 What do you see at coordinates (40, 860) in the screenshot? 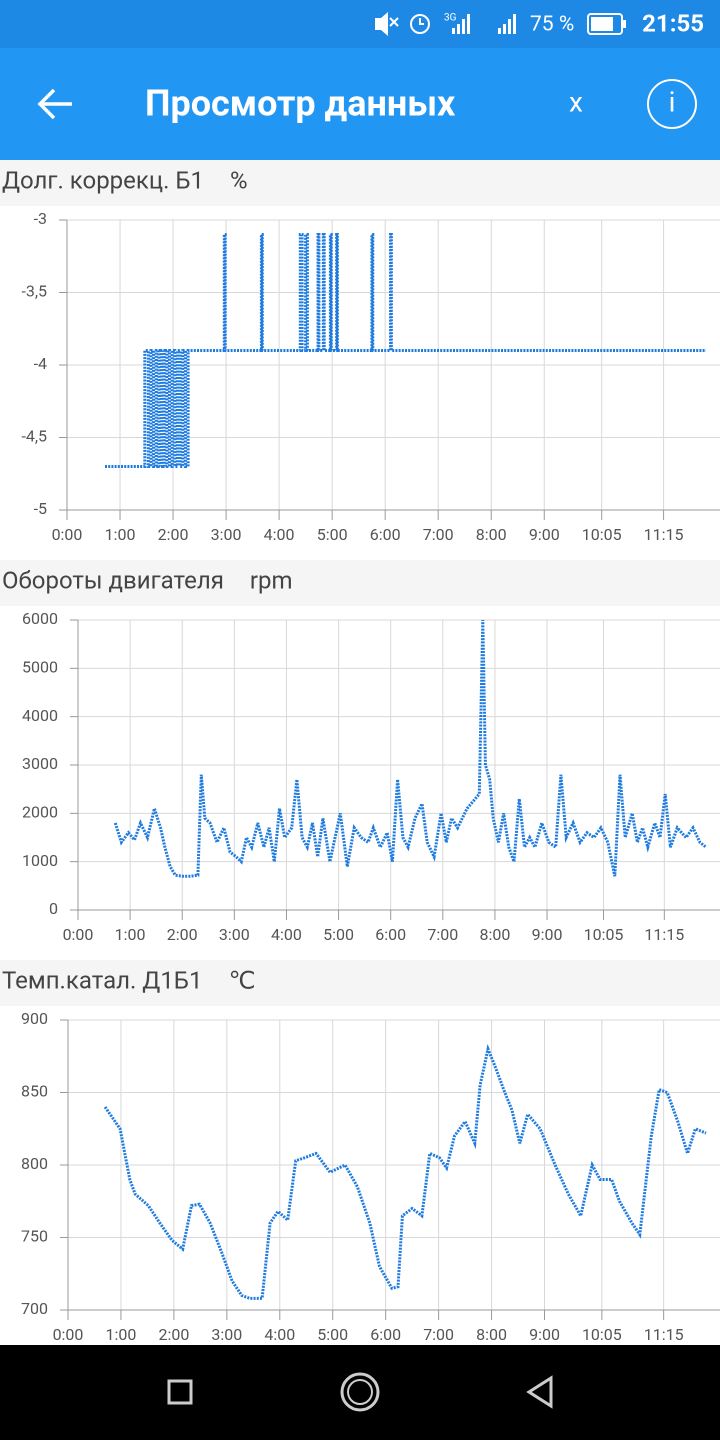
I see `y-tick-label: 1000` at bounding box center [40, 860].